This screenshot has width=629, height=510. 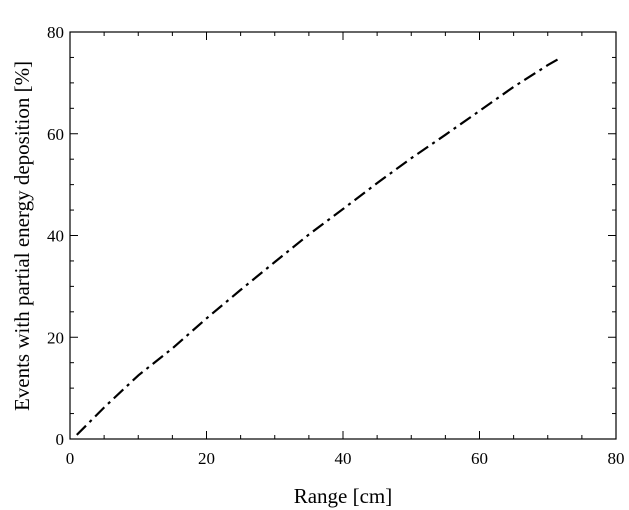 What do you see at coordinates (55, 134) in the screenshot?
I see `y-tick-label: 60` at bounding box center [55, 134].